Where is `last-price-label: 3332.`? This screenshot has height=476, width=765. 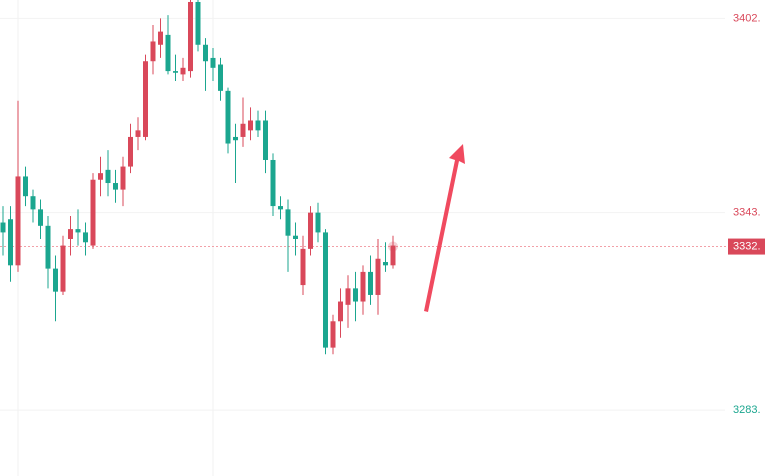 last-price-label: 3332. is located at coordinates (747, 246).